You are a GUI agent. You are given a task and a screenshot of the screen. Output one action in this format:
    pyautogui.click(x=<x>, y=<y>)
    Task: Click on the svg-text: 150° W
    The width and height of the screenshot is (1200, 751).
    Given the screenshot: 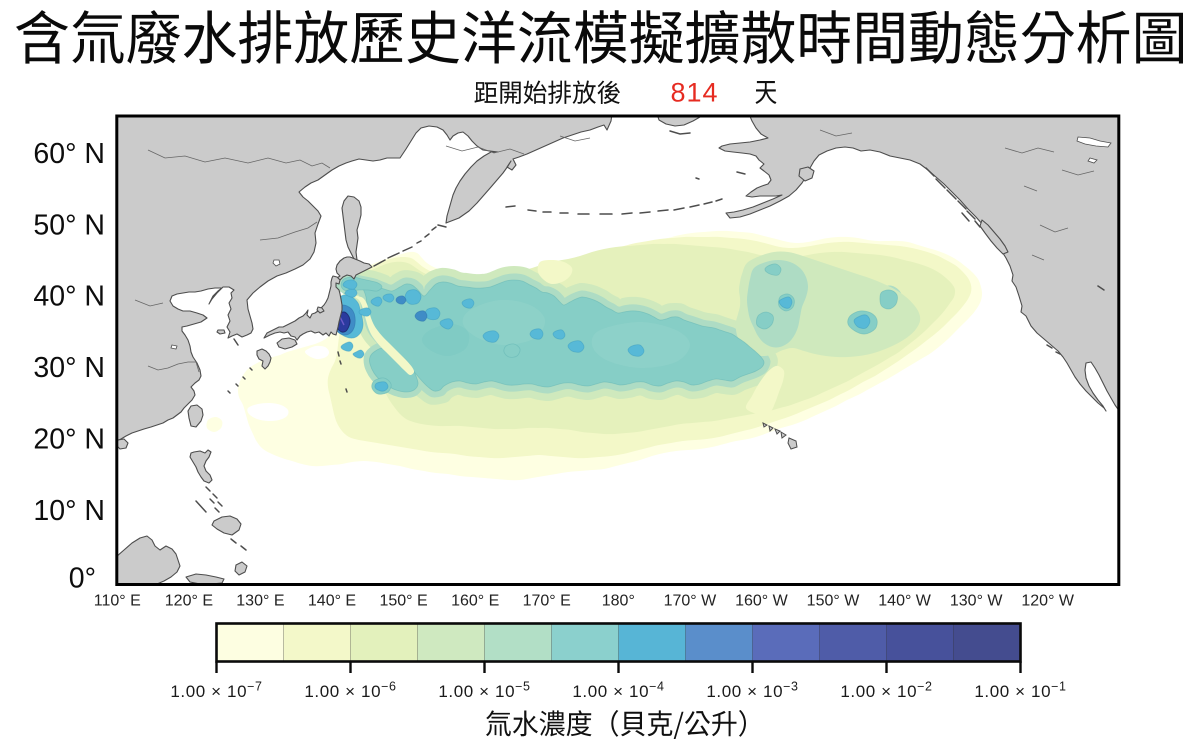 What is the action you would take?
    pyautogui.click(x=834, y=601)
    